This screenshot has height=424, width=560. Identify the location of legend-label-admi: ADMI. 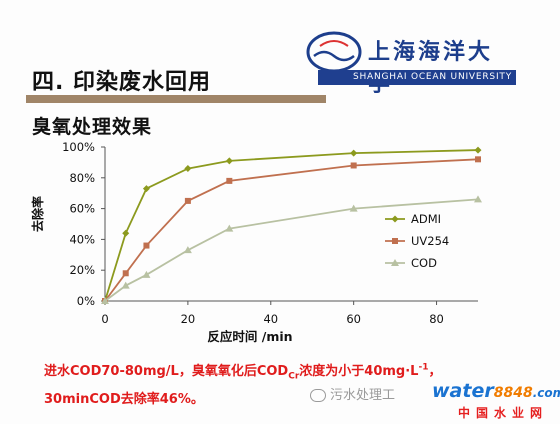
(426, 219).